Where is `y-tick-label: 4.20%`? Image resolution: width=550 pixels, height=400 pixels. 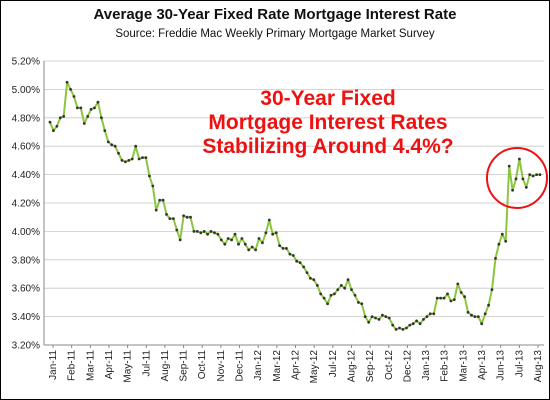 y-tick-label: 4.20% is located at coordinates (26, 204).